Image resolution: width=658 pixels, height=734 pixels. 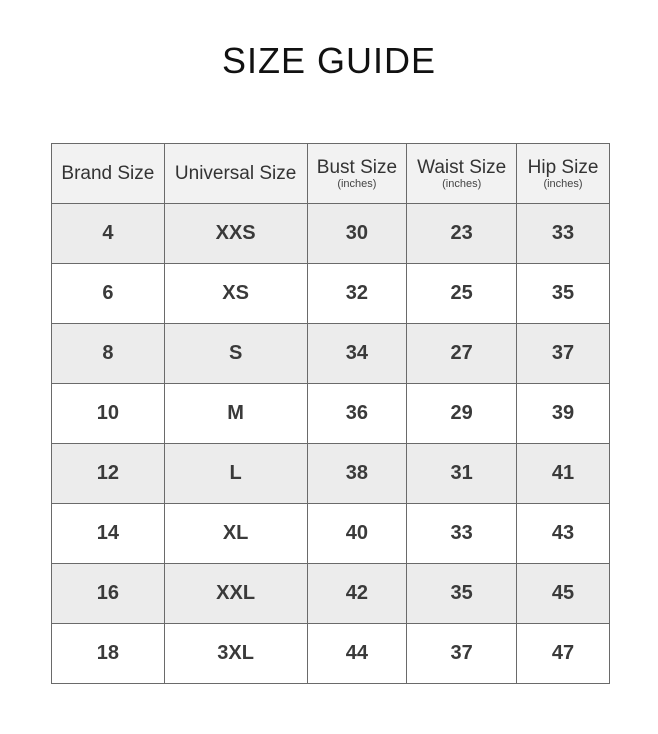 What do you see at coordinates (108, 293) in the screenshot?
I see `table-cell: 6` at bounding box center [108, 293].